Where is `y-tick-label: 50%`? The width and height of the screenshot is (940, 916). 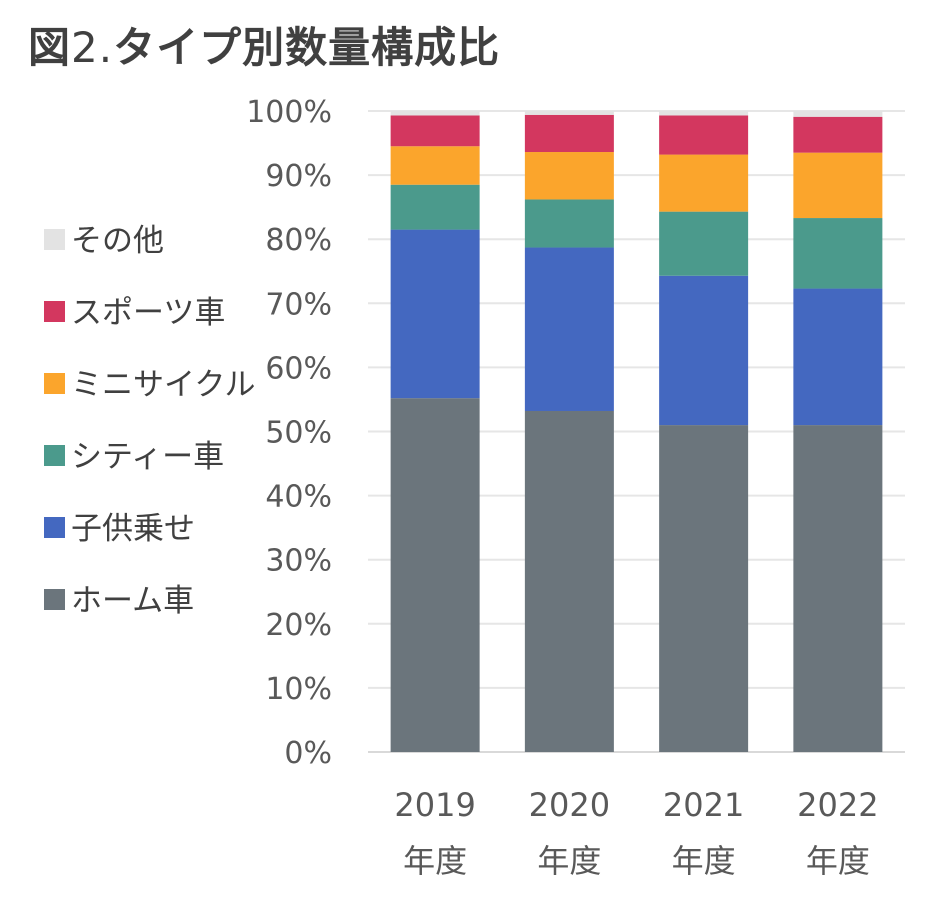
y-tick-label: 50% is located at coordinates (298, 433).